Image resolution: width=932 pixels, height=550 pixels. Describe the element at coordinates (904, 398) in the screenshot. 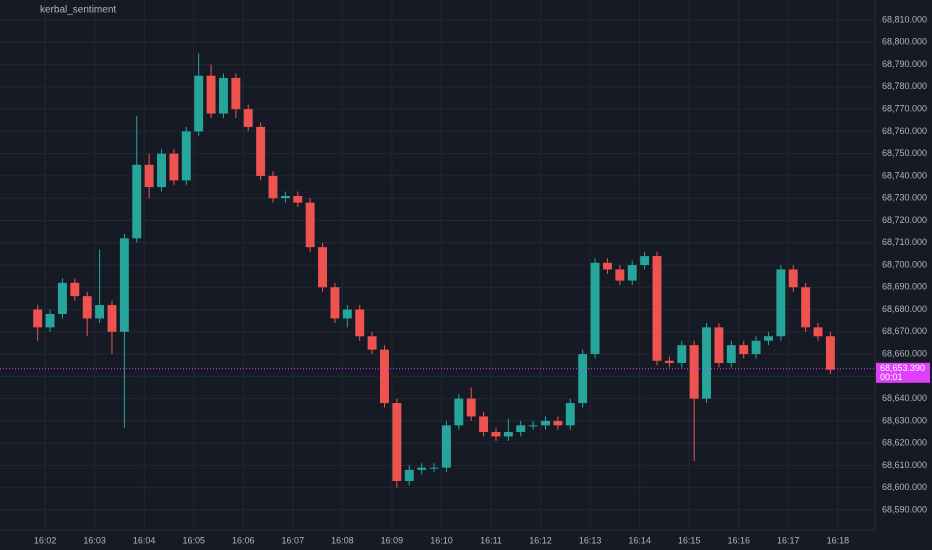

I see `y-tick-label: 68,640.000` at that location.